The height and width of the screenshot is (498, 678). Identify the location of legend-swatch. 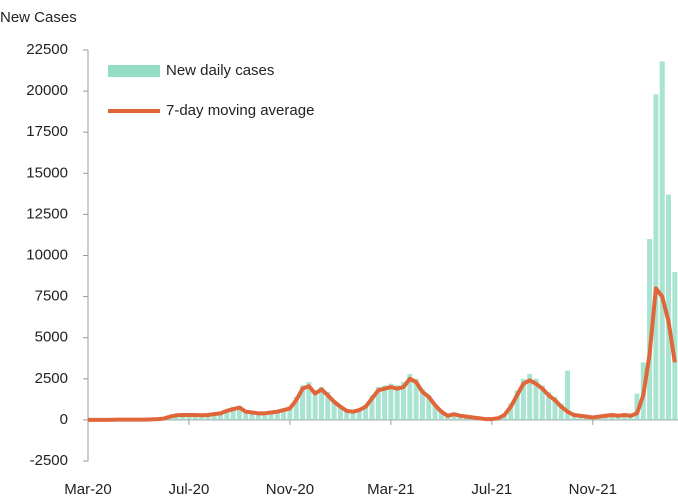
(134, 71).